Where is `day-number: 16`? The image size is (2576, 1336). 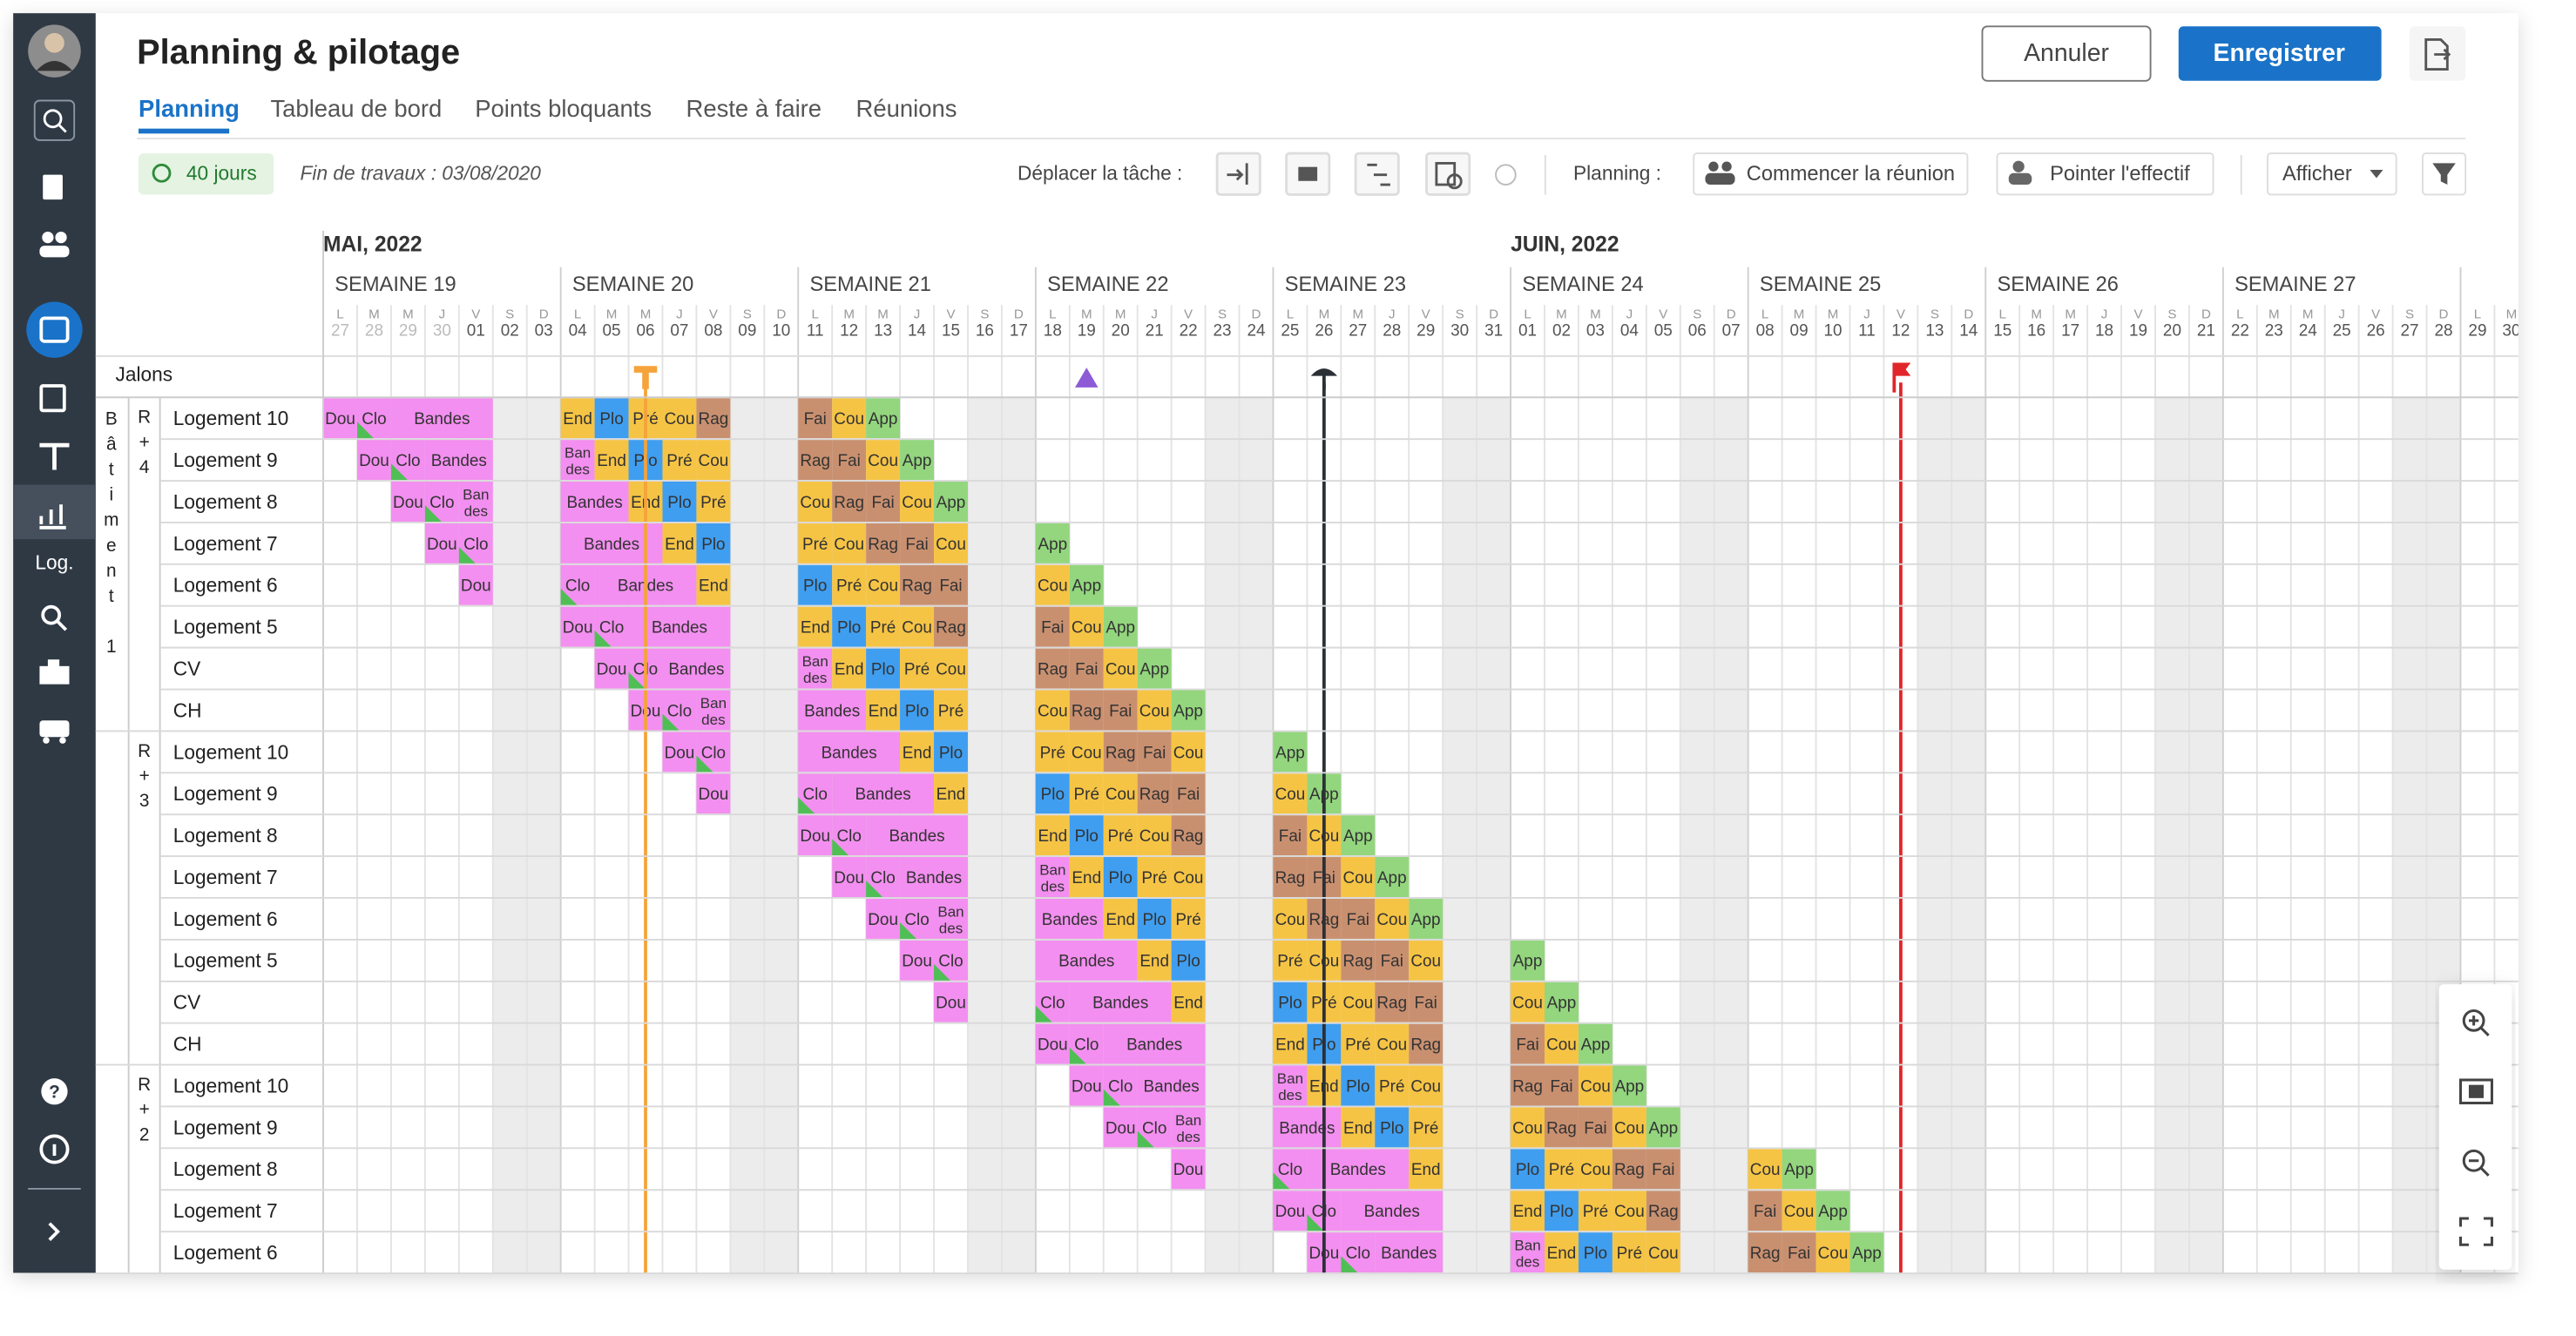 day-number: 16 is located at coordinates (2036, 331).